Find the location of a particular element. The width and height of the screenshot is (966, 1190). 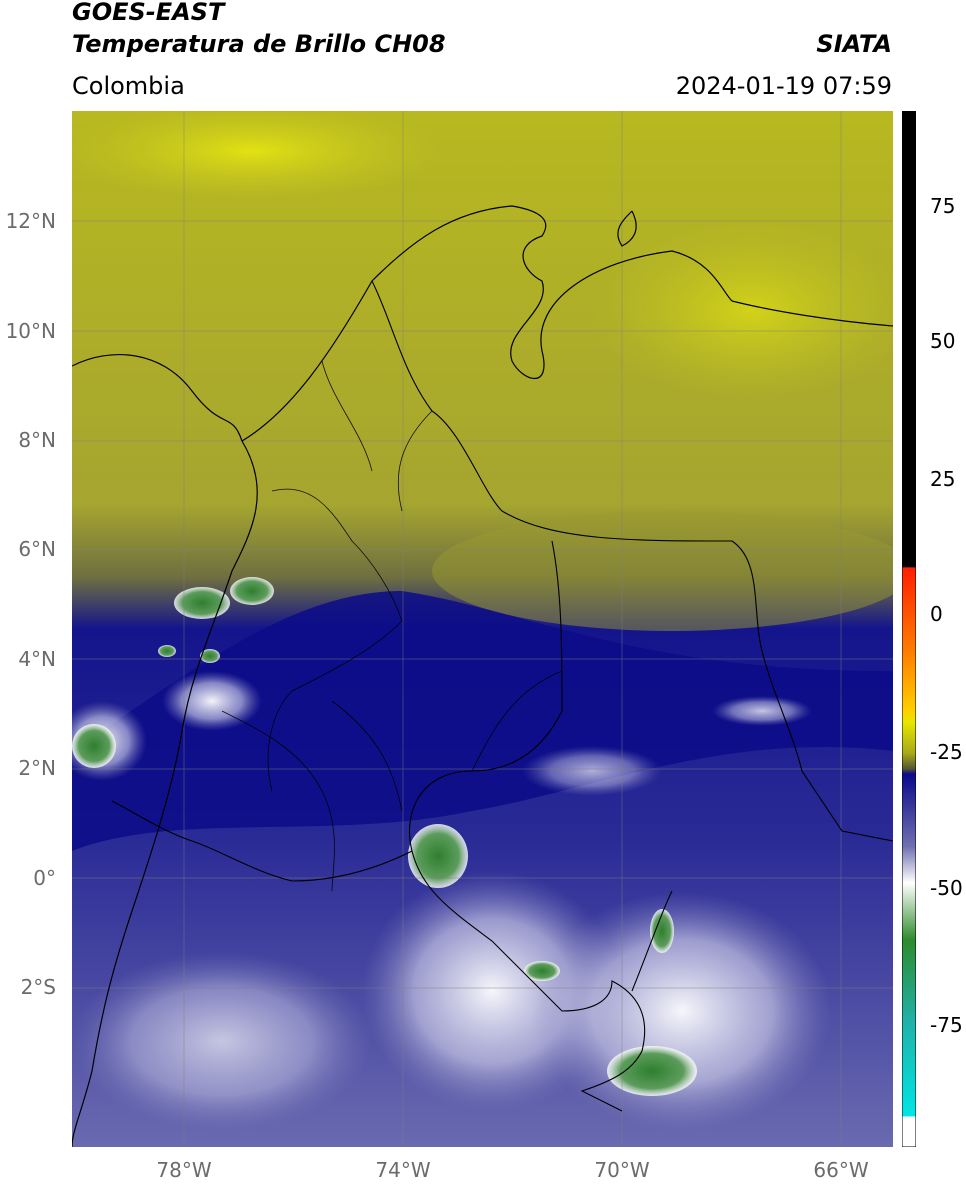

colorbar-gradient is located at coordinates (909, 629).